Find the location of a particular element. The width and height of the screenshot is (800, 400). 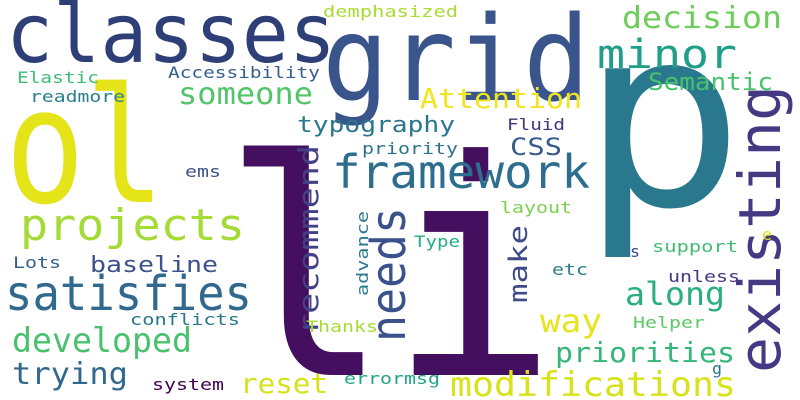

word-Accessibility: Accessibility is located at coordinates (244, 72).